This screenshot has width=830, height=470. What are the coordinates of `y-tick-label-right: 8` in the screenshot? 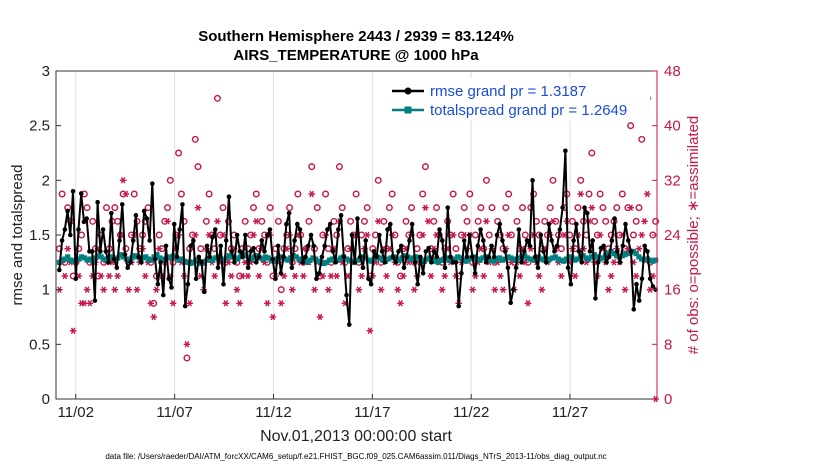 It's located at (668, 344).